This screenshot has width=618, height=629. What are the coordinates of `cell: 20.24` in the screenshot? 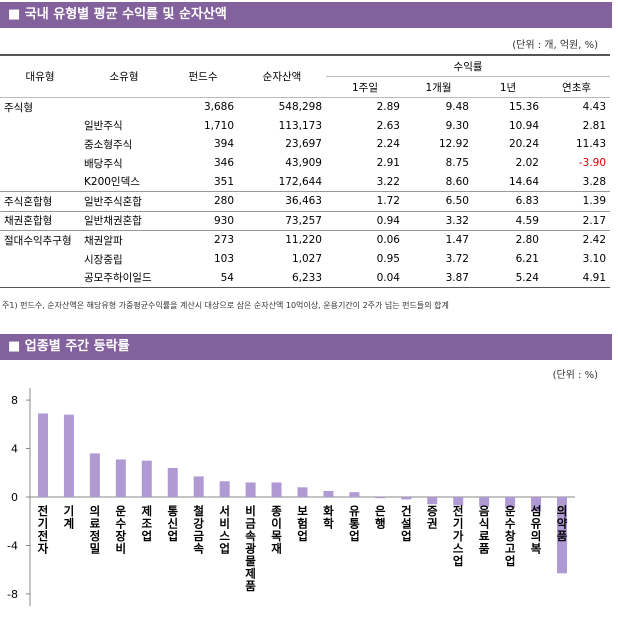 It's located at (523, 144).